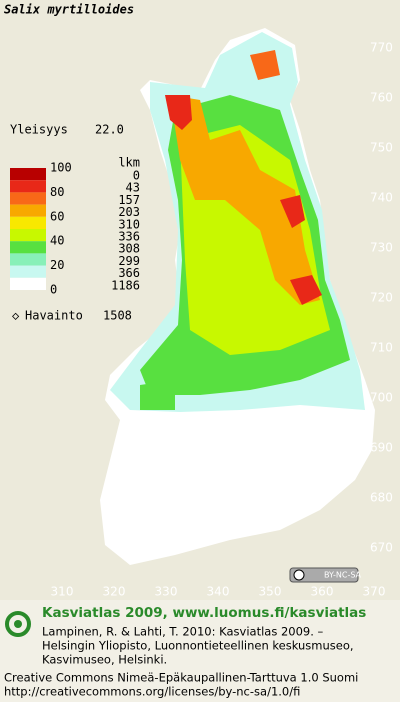  Describe the element at coordinates (299, 575) in the screenshot. I see `cc-icon` at that location.